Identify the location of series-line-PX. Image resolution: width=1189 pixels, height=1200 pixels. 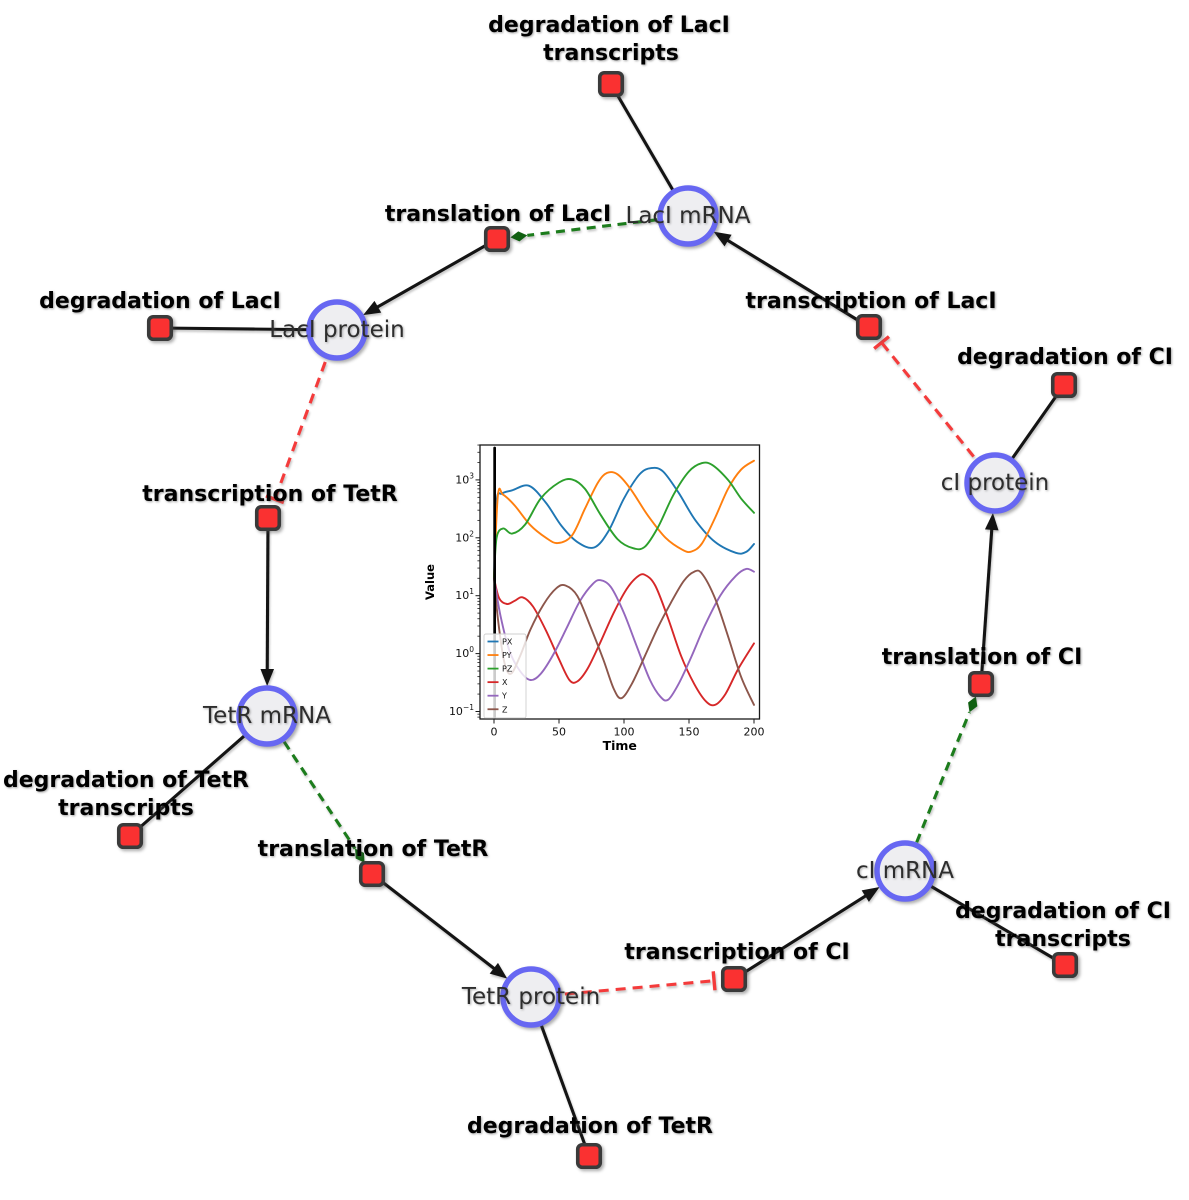
(624, 523).